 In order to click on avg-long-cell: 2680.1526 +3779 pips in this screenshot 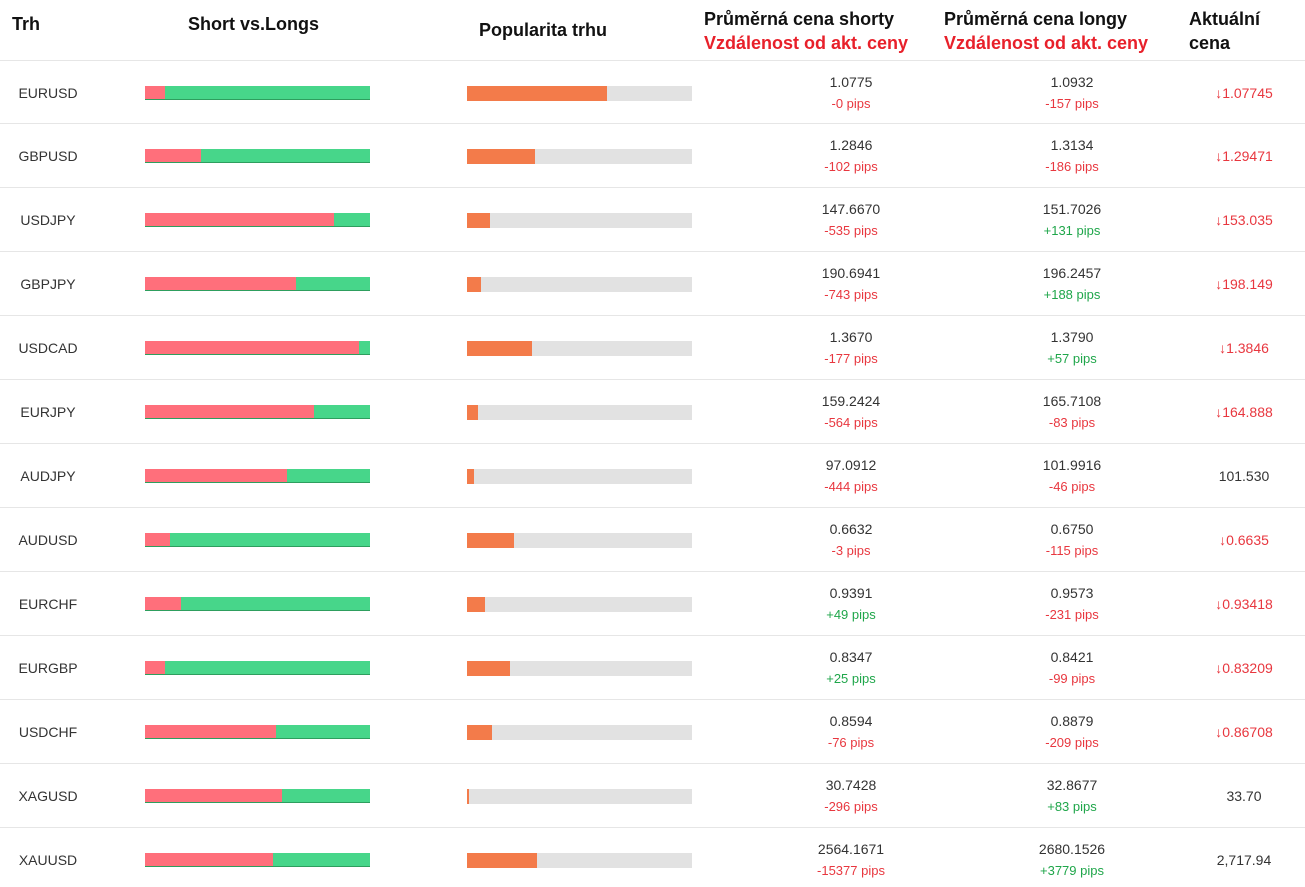, I will do `click(1072, 860)`.